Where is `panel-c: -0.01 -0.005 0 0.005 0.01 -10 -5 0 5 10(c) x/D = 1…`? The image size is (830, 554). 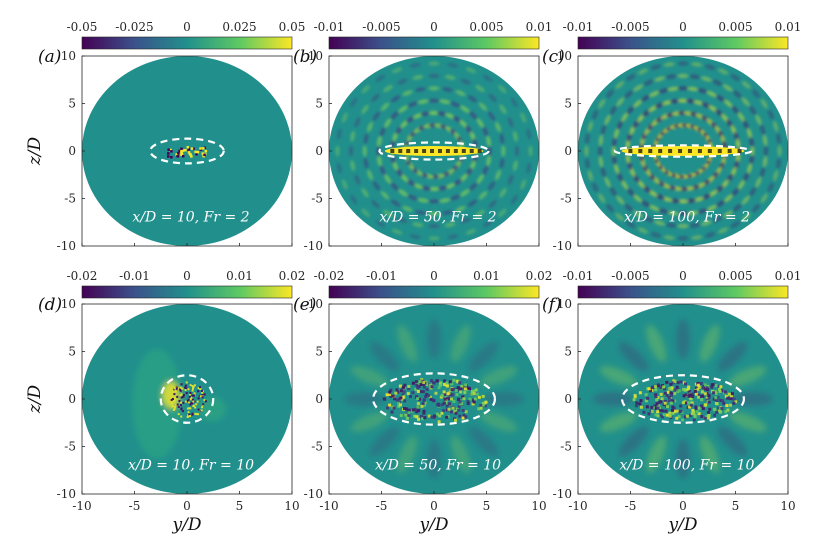 panel-c: -0.01 -0.005 0 0.005 0.01 -10 -5 0 5 10(c) x/D = 1… is located at coordinates (671, 136).